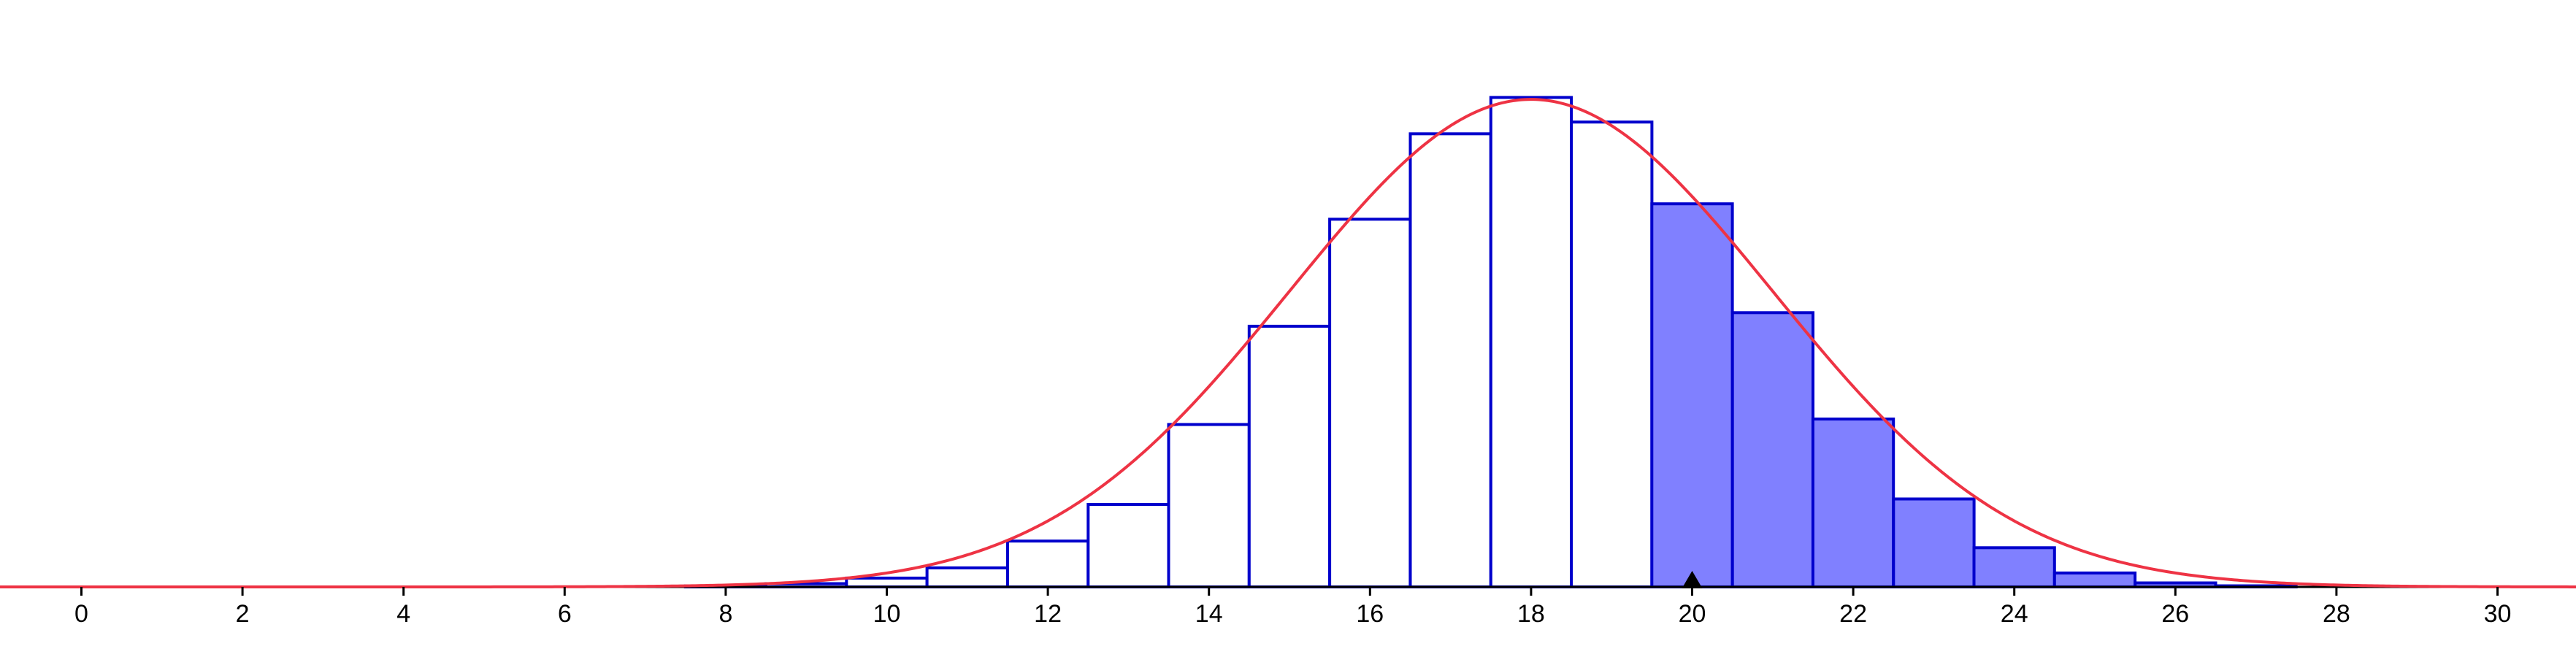 The image size is (2576, 657). I want to click on x-tick-label: 26, so click(2175, 614).